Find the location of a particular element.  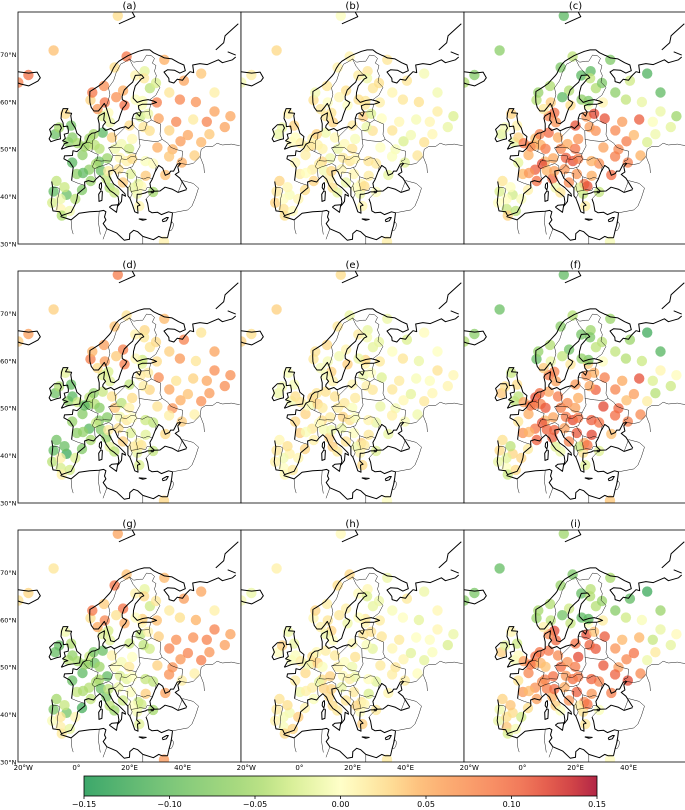

lat-tick-label: 40°N is located at coordinates (8, 197).